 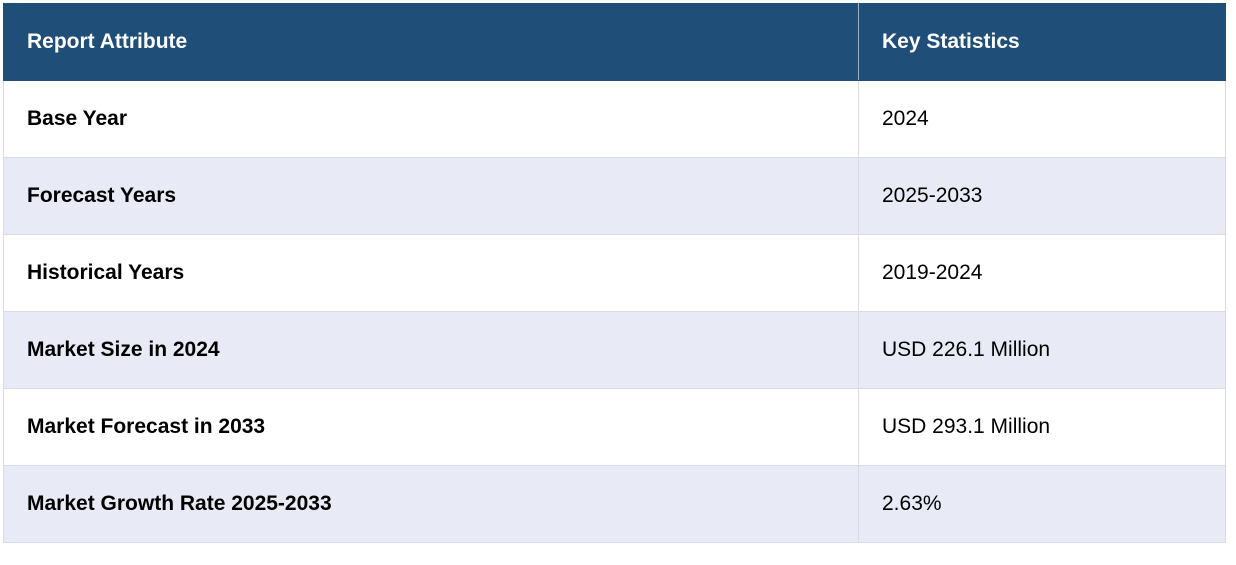 What do you see at coordinates (1042, 42) in the screenshot?
I see `header-key-statistics: Key Statistics` at bounding box center [1042, 42].